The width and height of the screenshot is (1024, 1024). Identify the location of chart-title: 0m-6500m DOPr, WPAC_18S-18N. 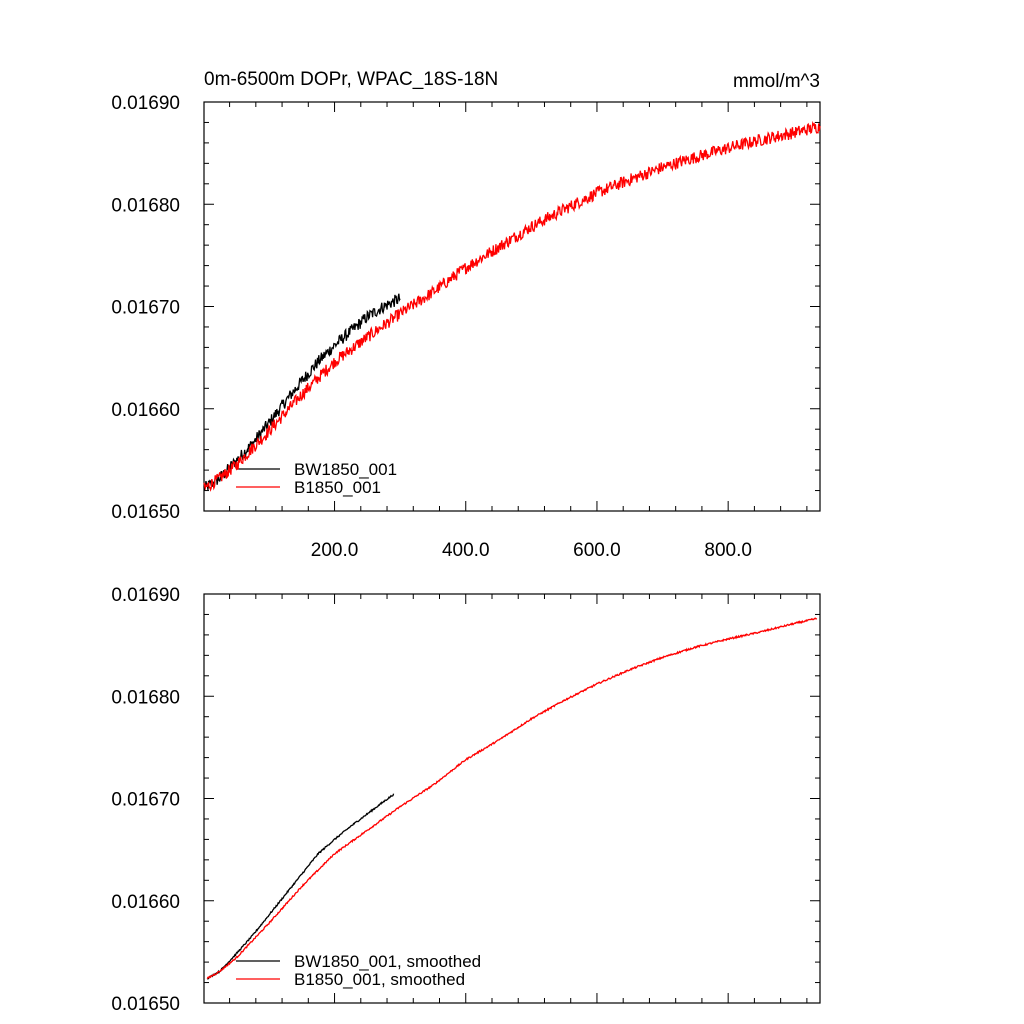
(351, 79).